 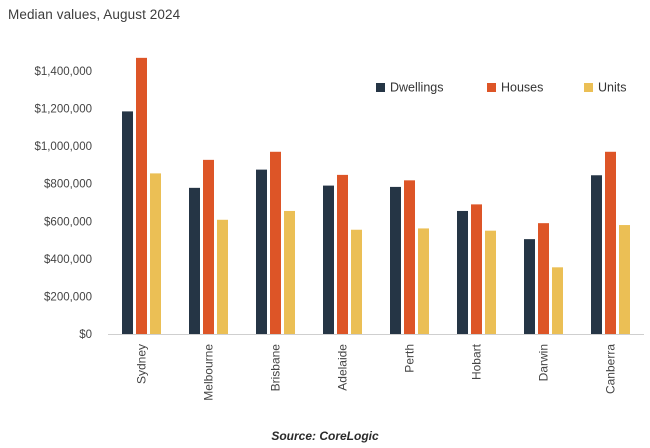 I want to click on bar-units-perth, so click(x=423, y=281).